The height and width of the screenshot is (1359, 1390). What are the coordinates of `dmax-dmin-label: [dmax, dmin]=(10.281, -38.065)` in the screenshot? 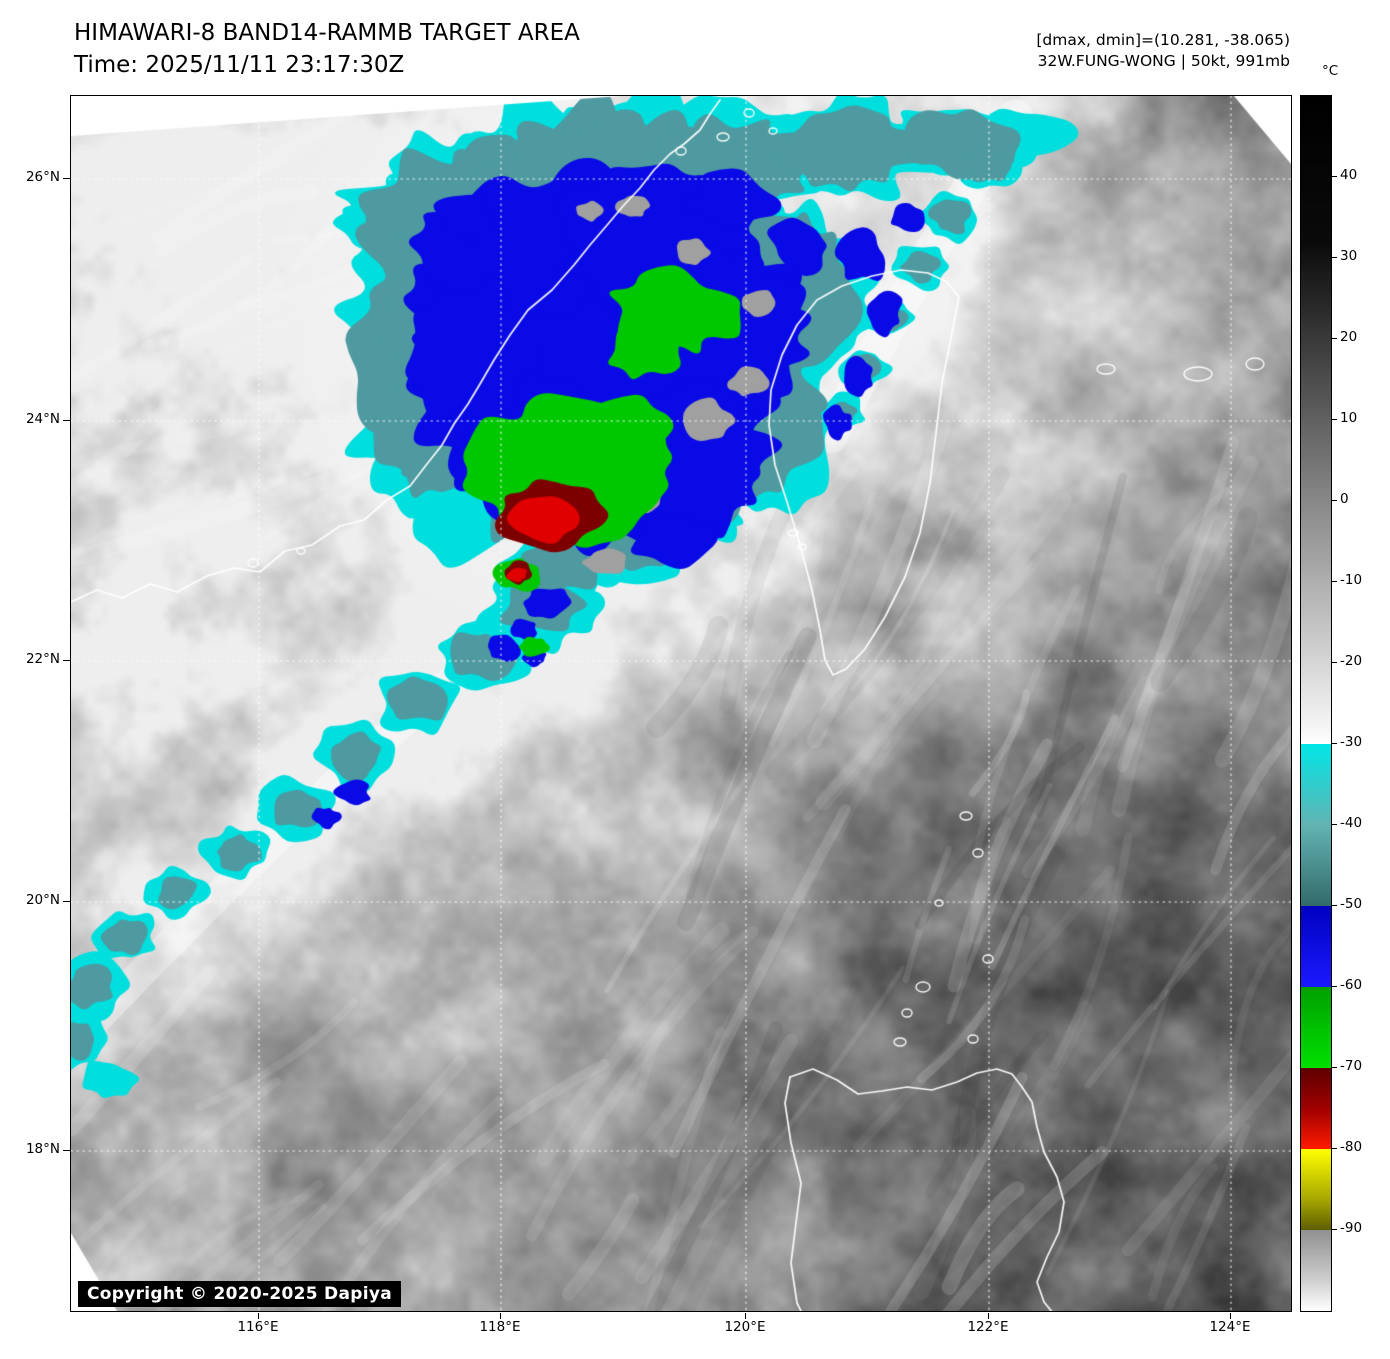 It's located at (1163, 40).